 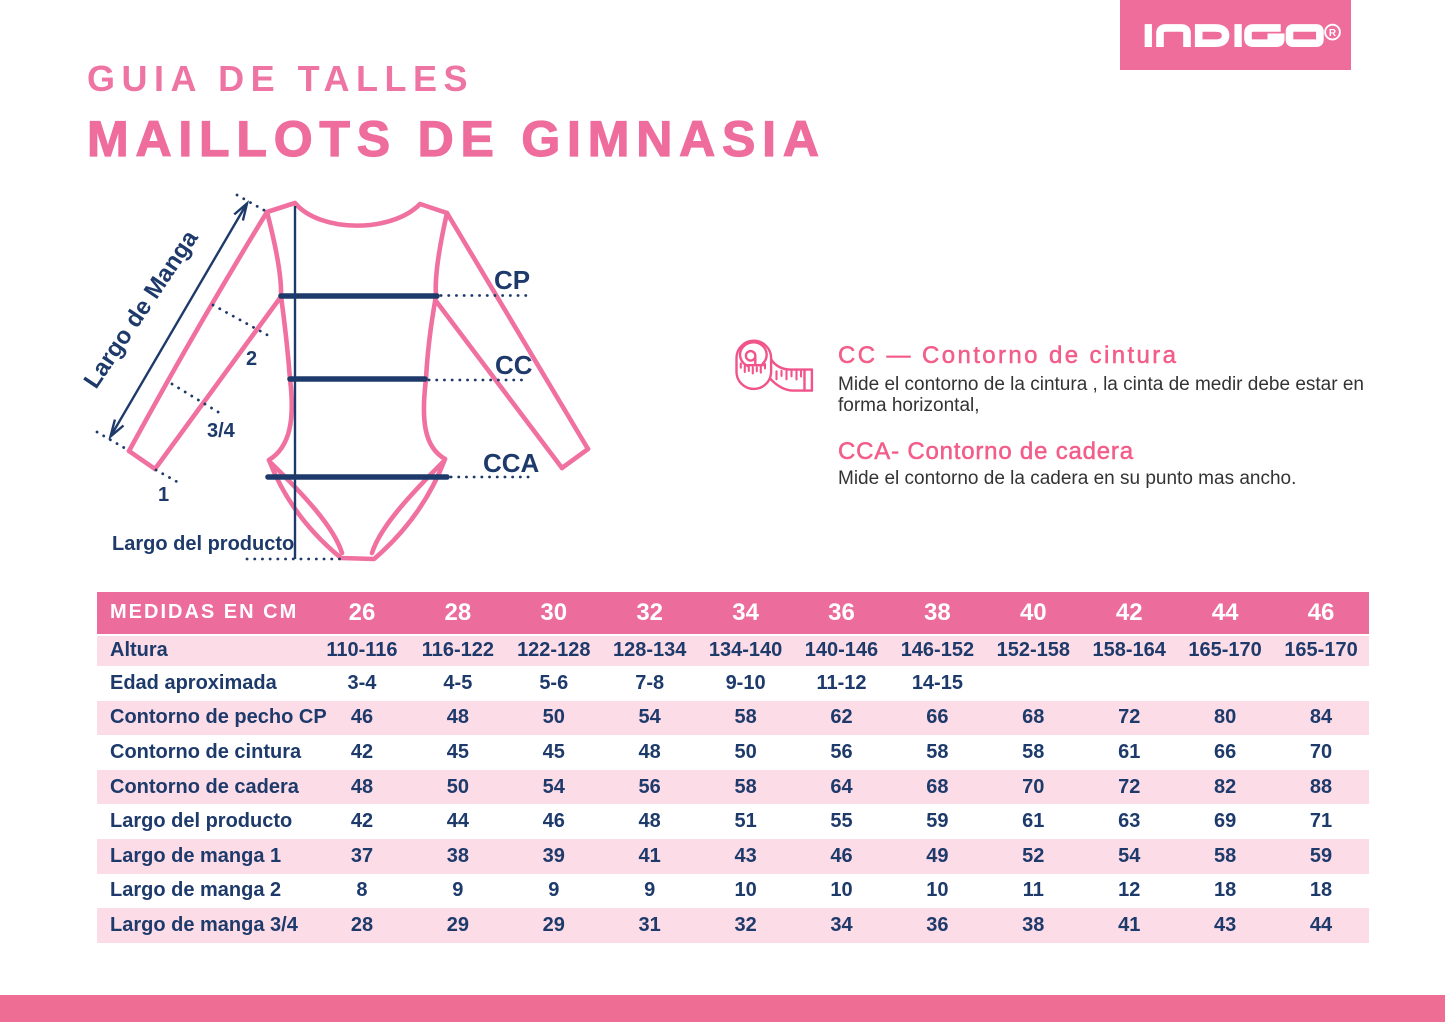 I want to click on svg-text: CP, so click(x=512, y=280).